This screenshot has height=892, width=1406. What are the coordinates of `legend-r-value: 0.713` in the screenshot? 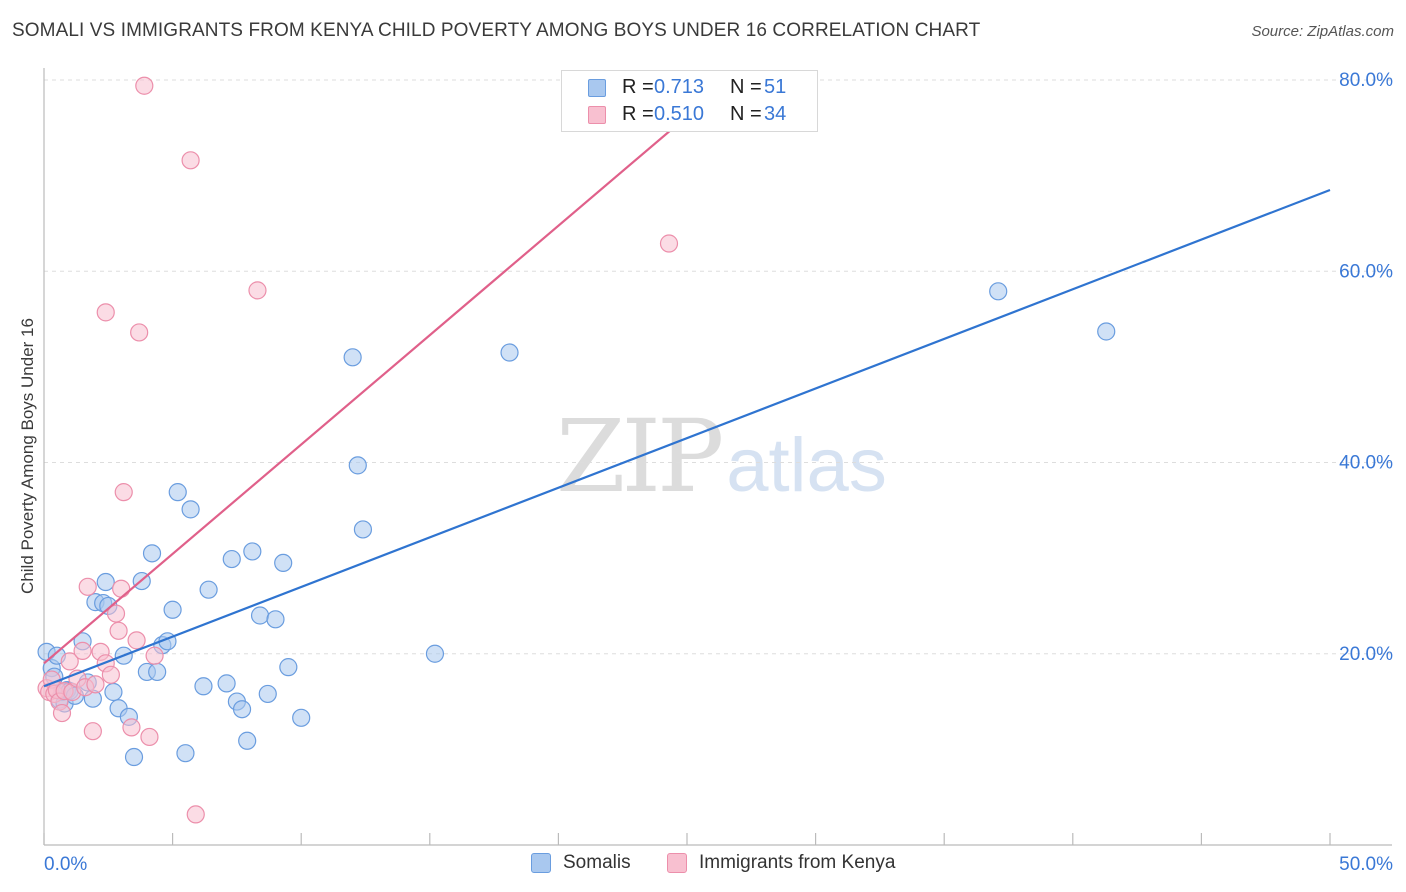 It's located at (679, 87).